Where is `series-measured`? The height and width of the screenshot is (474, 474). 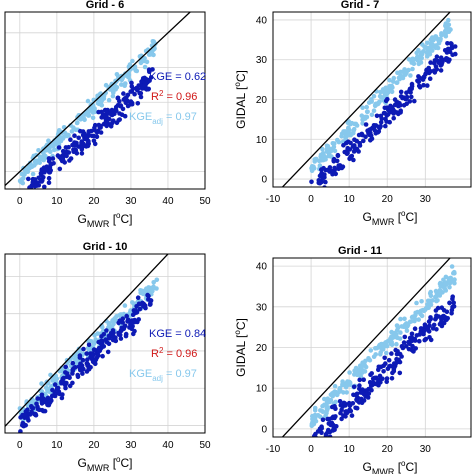
series-measured is located at coordinates (90, 128).